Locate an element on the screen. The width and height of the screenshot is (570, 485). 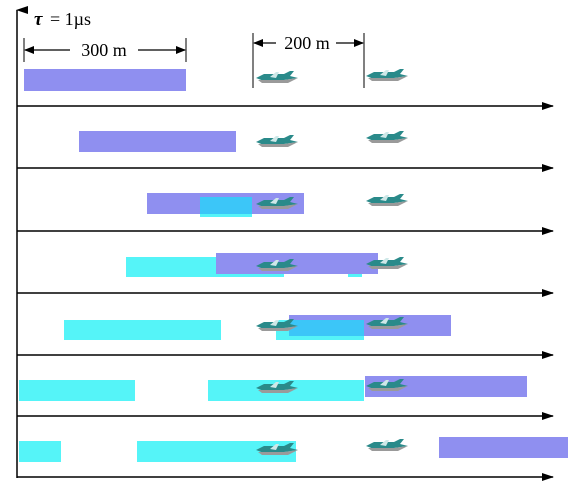
pulse-length-label: 300 m is located at coordinates (104, 50).